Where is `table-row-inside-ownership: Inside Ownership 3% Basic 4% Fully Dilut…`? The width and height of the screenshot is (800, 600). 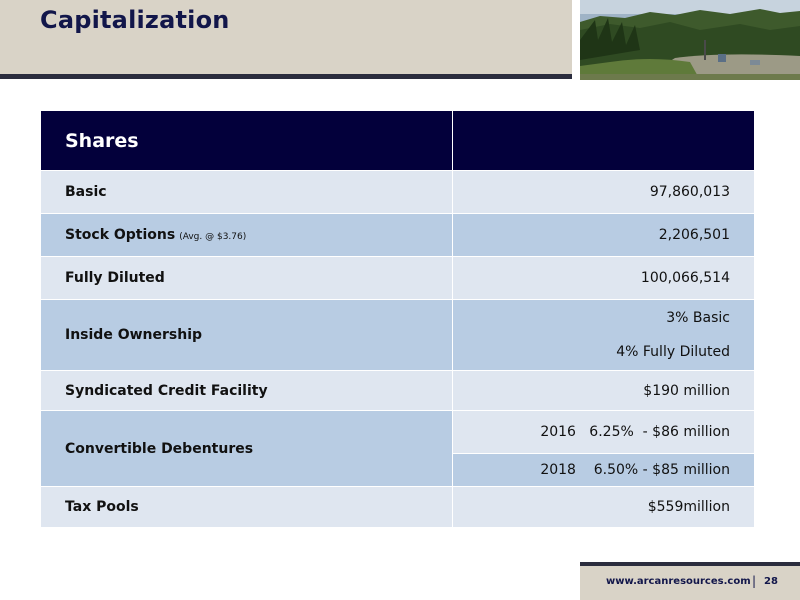
table-row-inside-ownership: Inside Ownership 3% Basic 4% Fully Dilut… is located at coordinates (397, 335).